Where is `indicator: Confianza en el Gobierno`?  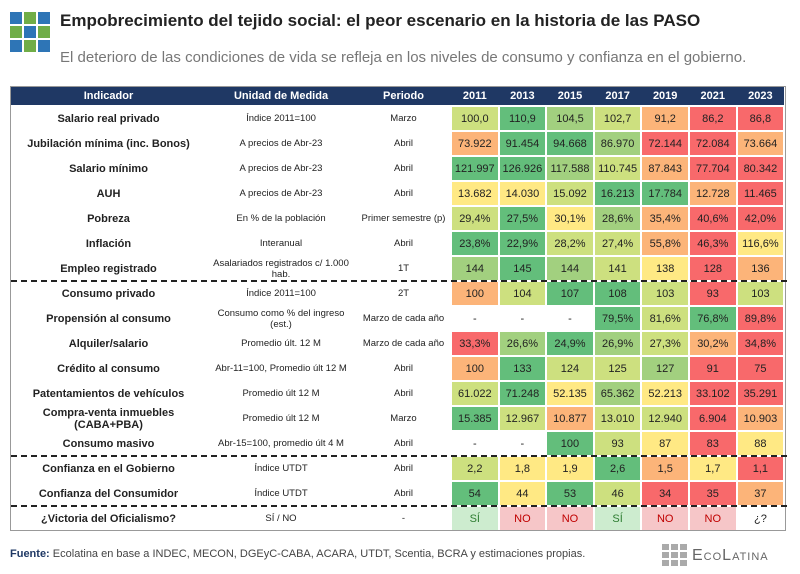 indicator: Confianza en el Gobierno is located at coordinates (108, 468).